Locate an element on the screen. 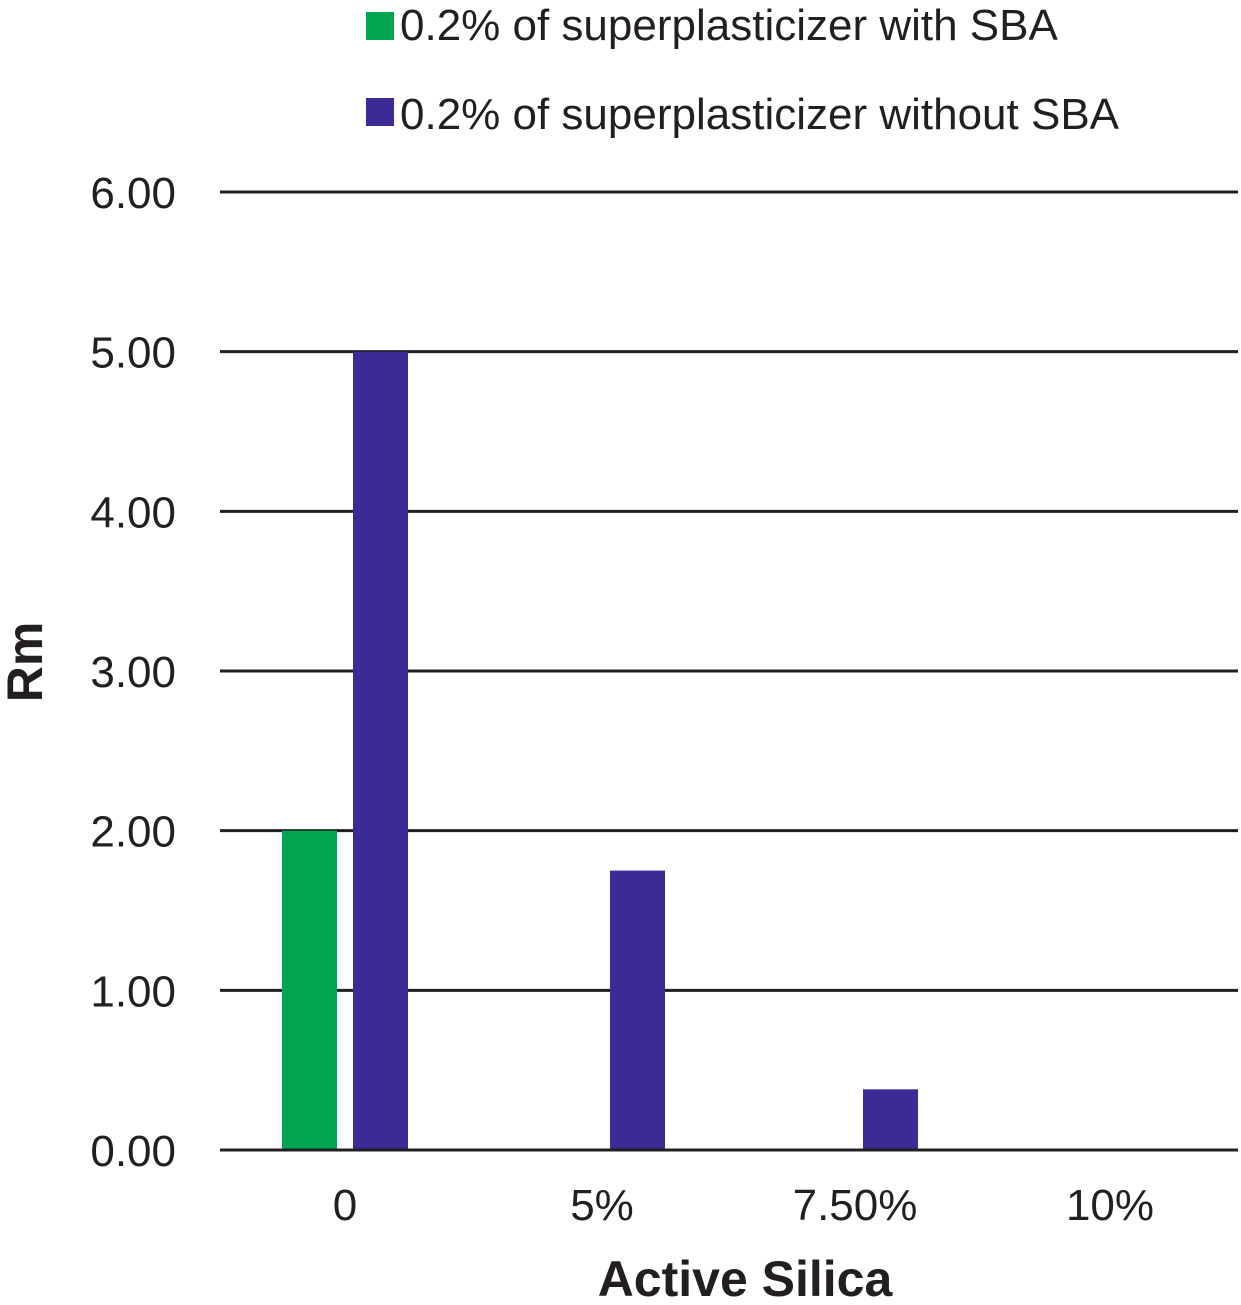  y-tick-label: 3.00 is located at coordinates (133, 672).